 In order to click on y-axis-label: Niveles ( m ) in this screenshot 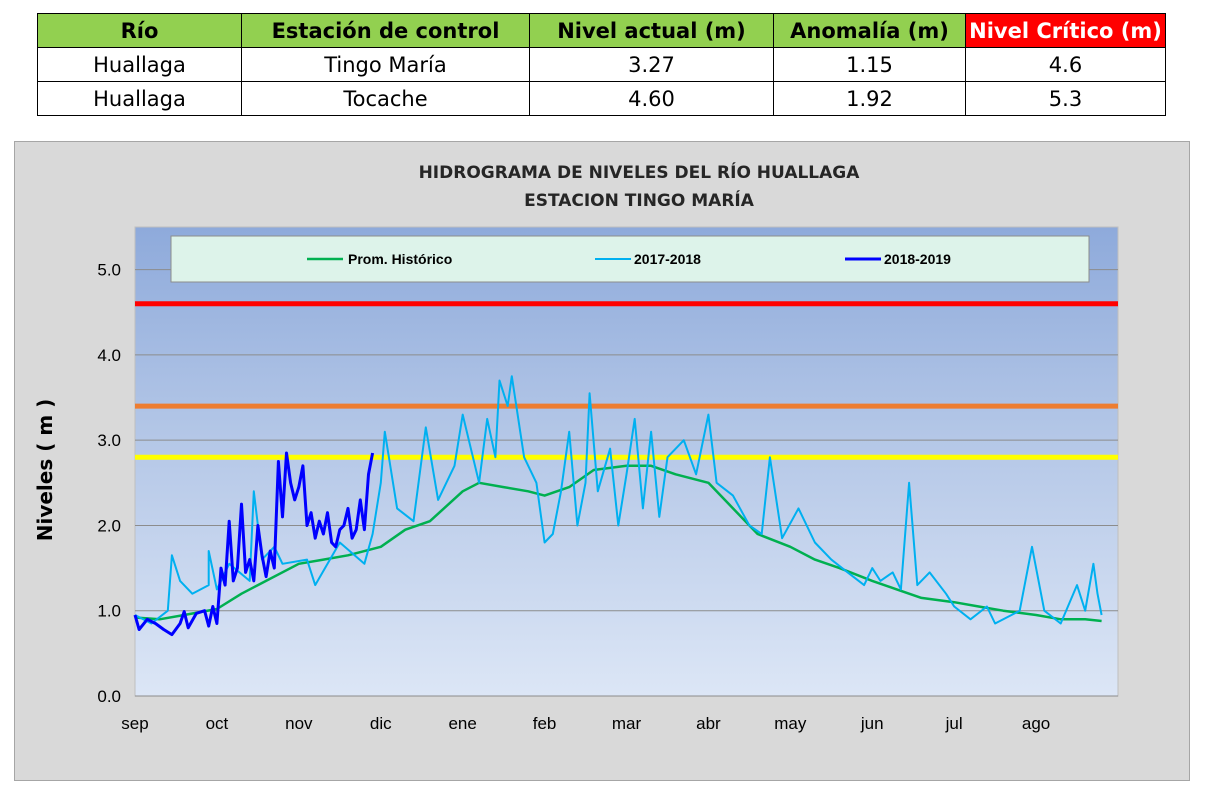, I will do `click(45, 470)`.